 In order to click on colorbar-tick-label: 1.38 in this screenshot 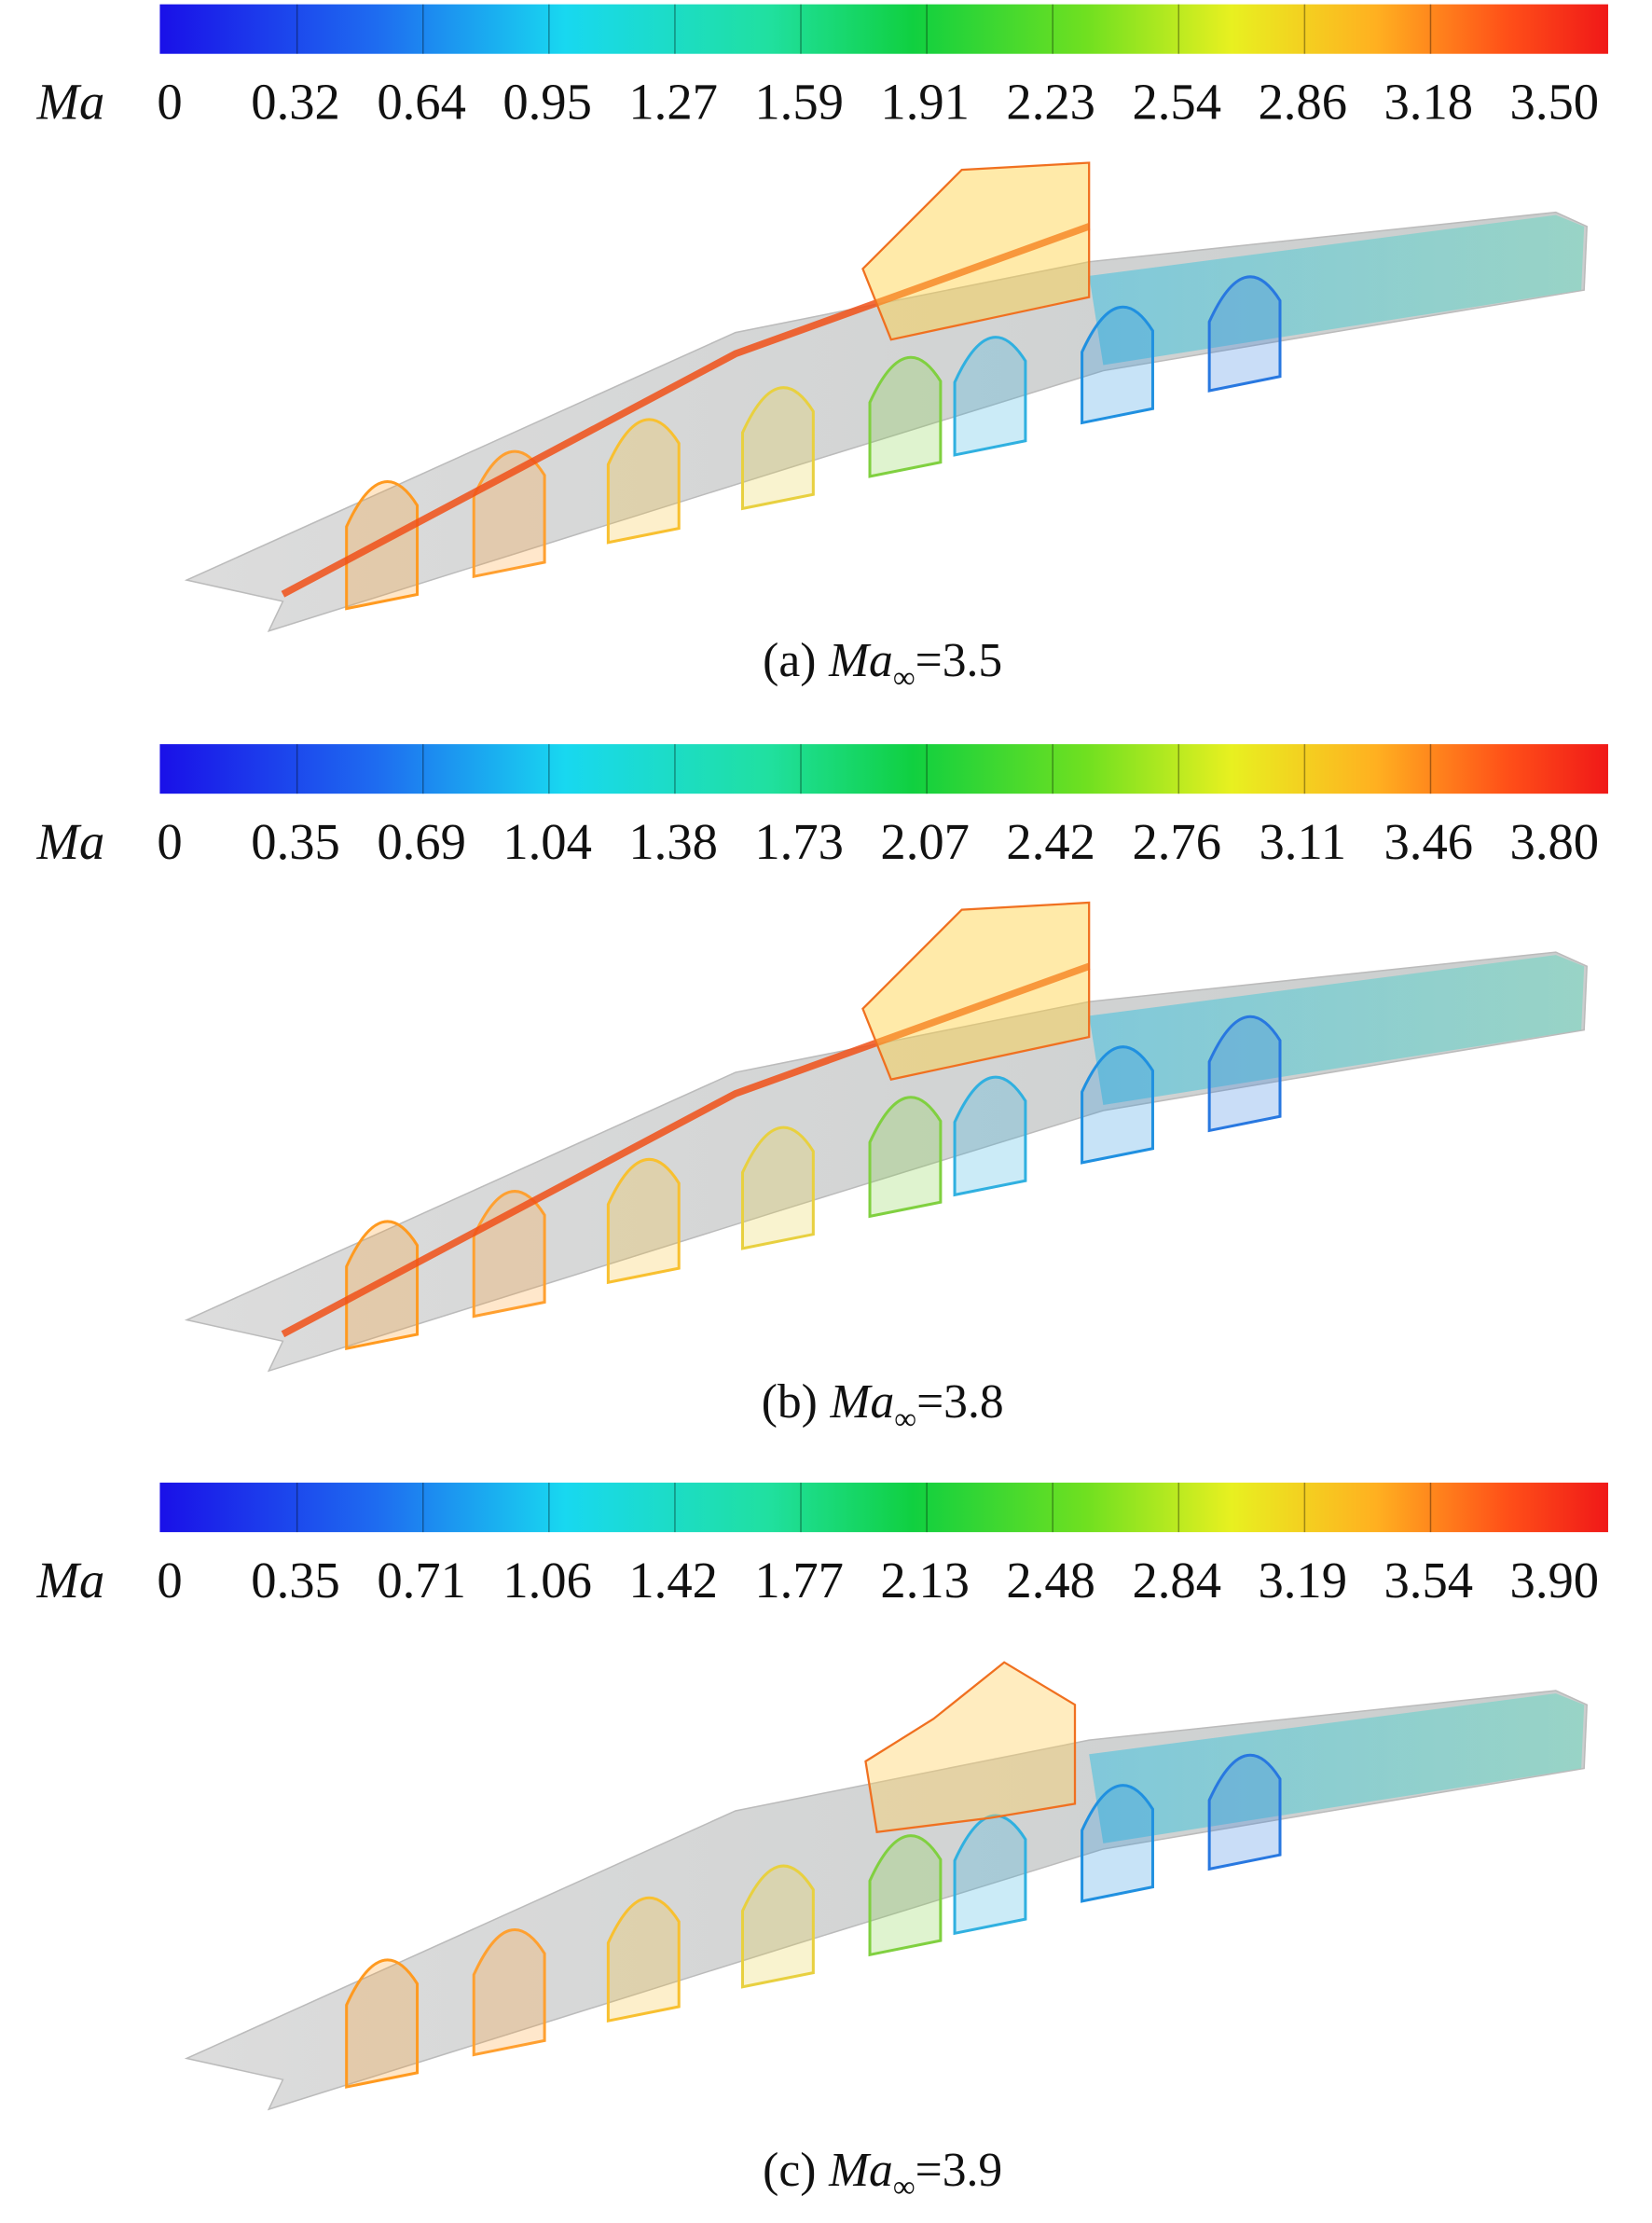, I will do `click(673, 841)`.